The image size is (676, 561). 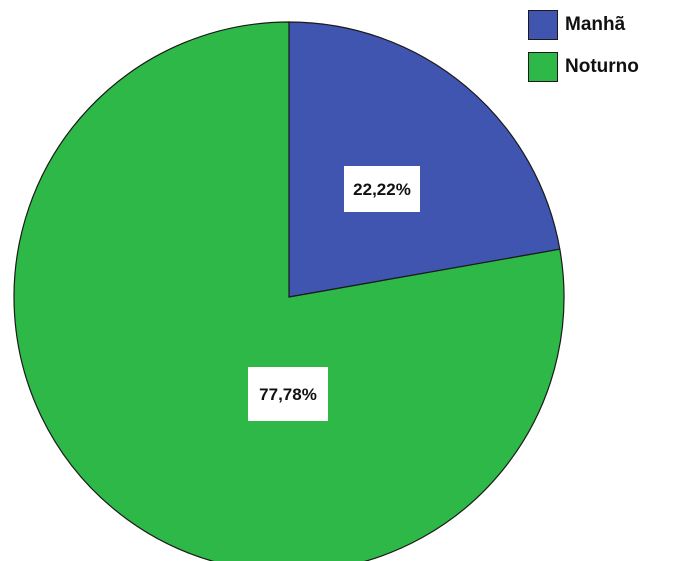 I want to click on legend: Manhã Noturno, so click(x=583, y=52).